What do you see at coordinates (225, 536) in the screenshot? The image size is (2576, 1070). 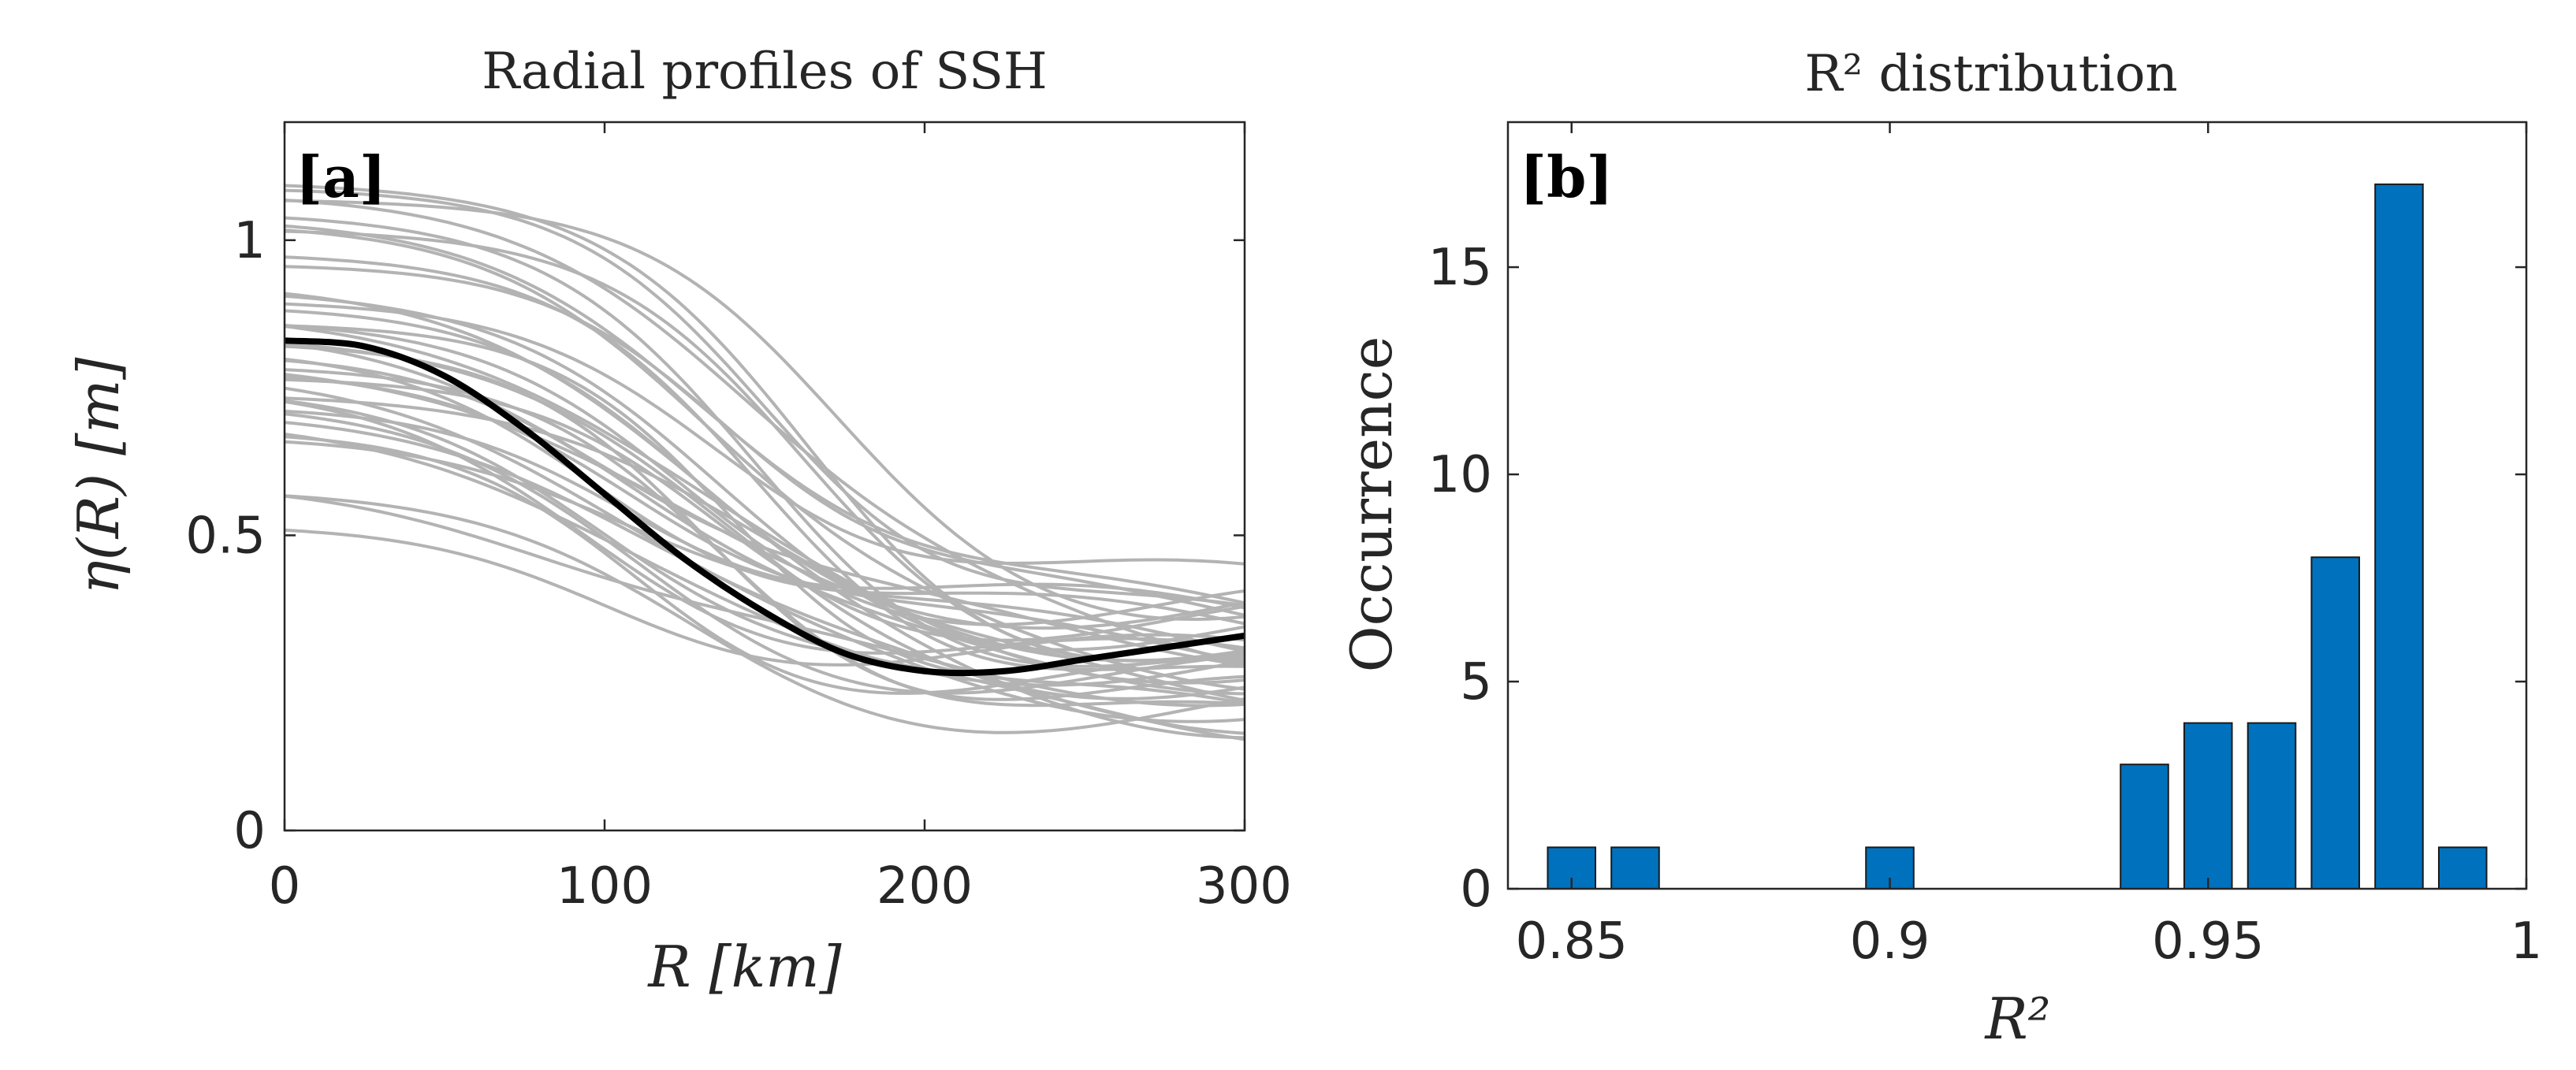 I see `y-tick-label: 0.5` at bounding box center [225, 536].